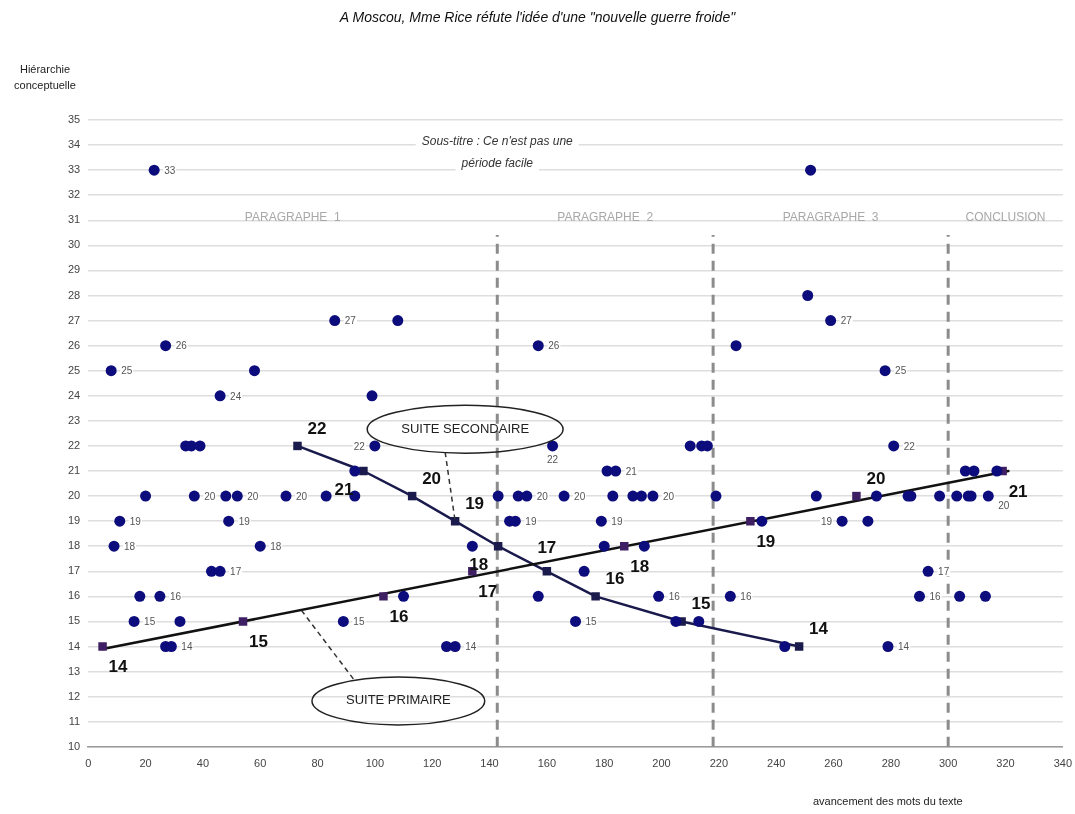  What do you see at coordinates (719, 763) in the screenshot?
I see `x-tick-label: 220` at bounding box center [719, 763].